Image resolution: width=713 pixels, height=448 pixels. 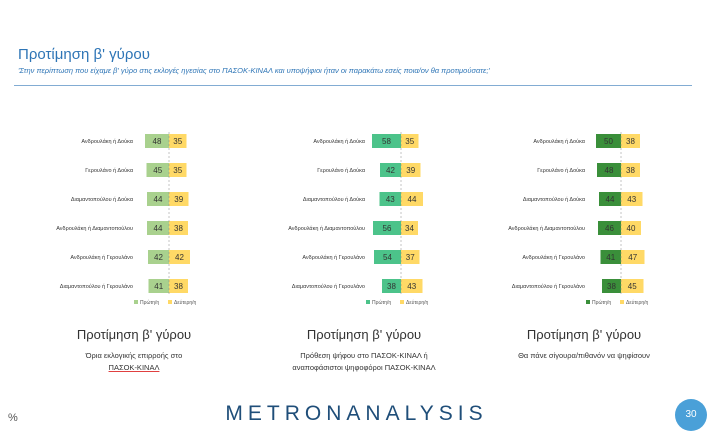 What do you see at coordinates (353, 85) in the screenshot?
I see `title-divider` at bounding box center [353, 85].